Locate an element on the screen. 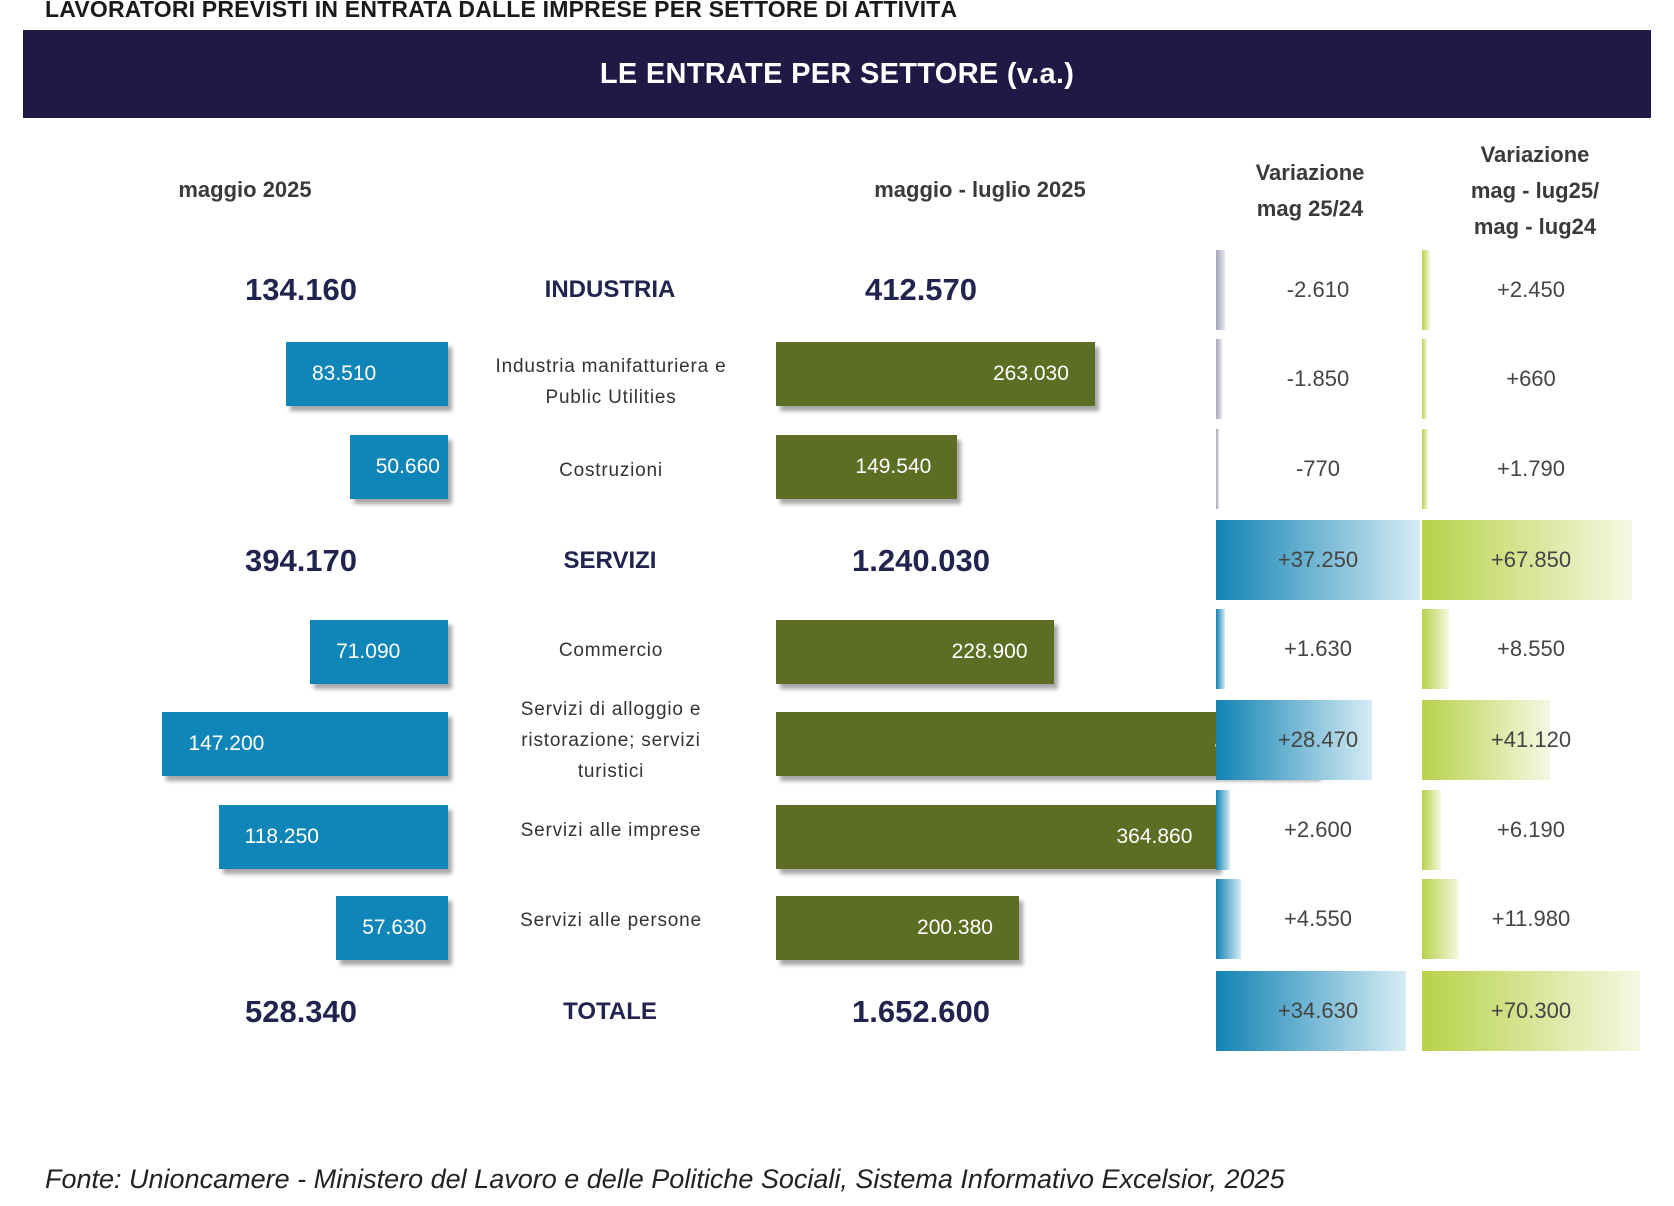  var-mayjul-commercio-fill is located at coordinates (1435, 649).